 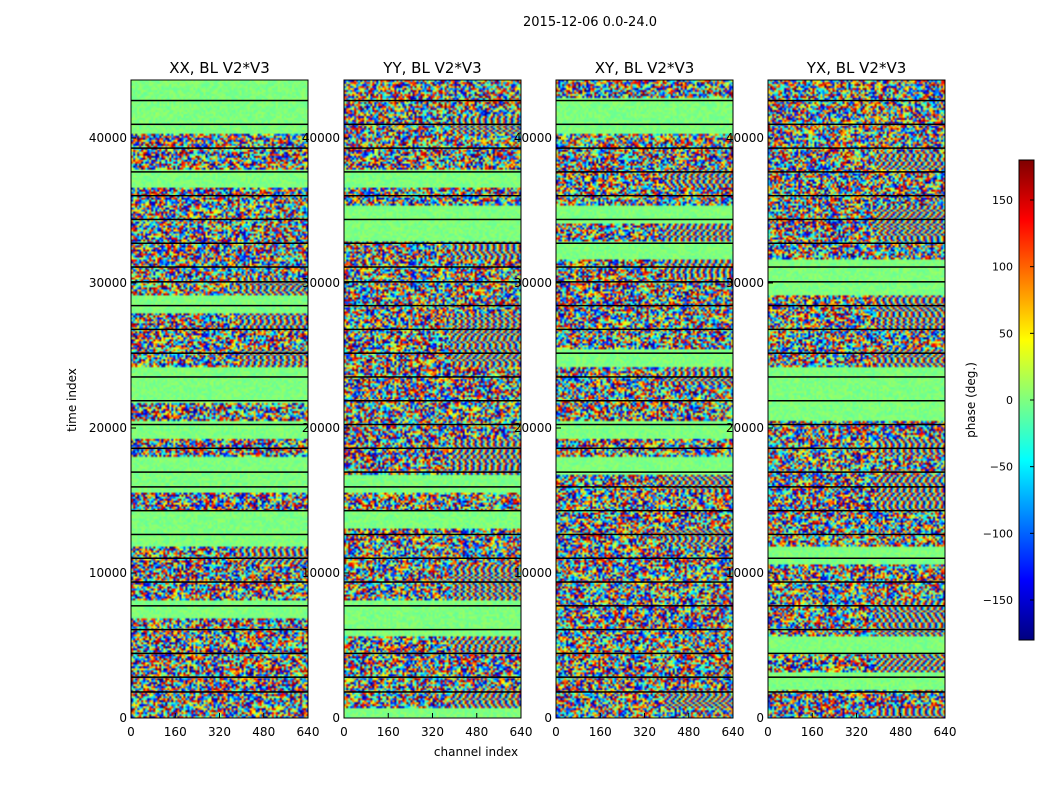 I want to click on colorbar-label: phase (deg.), so click(x=971, y=400).